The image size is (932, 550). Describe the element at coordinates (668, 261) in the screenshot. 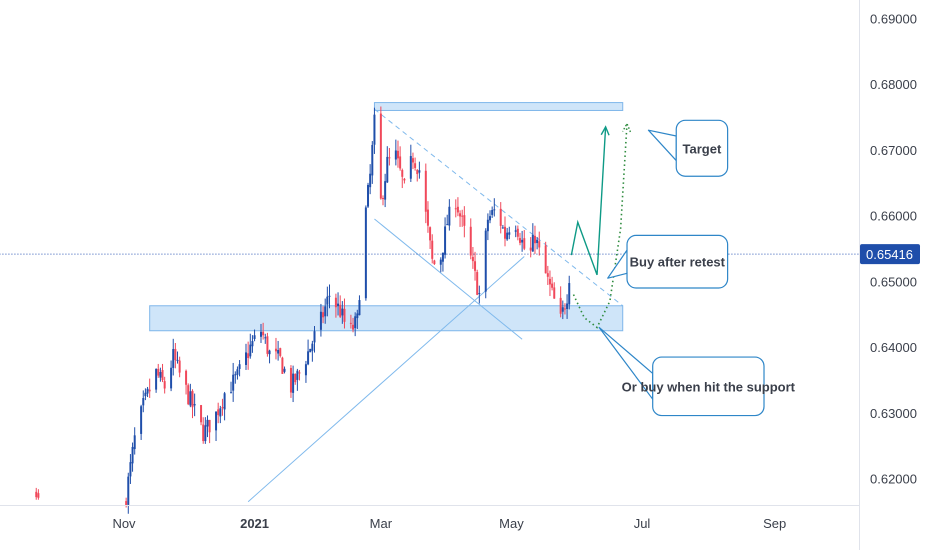

I see `buy-after-retest-callout: Buy after retest` at that location.